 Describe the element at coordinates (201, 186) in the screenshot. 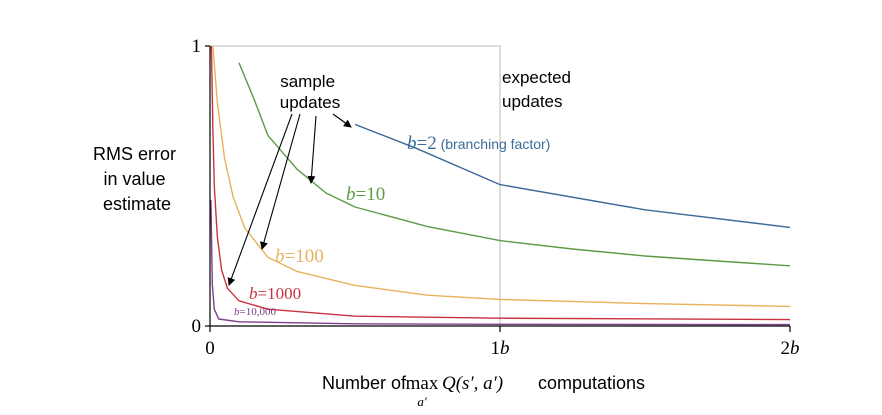

I see `y-ticks: 01` at that location.